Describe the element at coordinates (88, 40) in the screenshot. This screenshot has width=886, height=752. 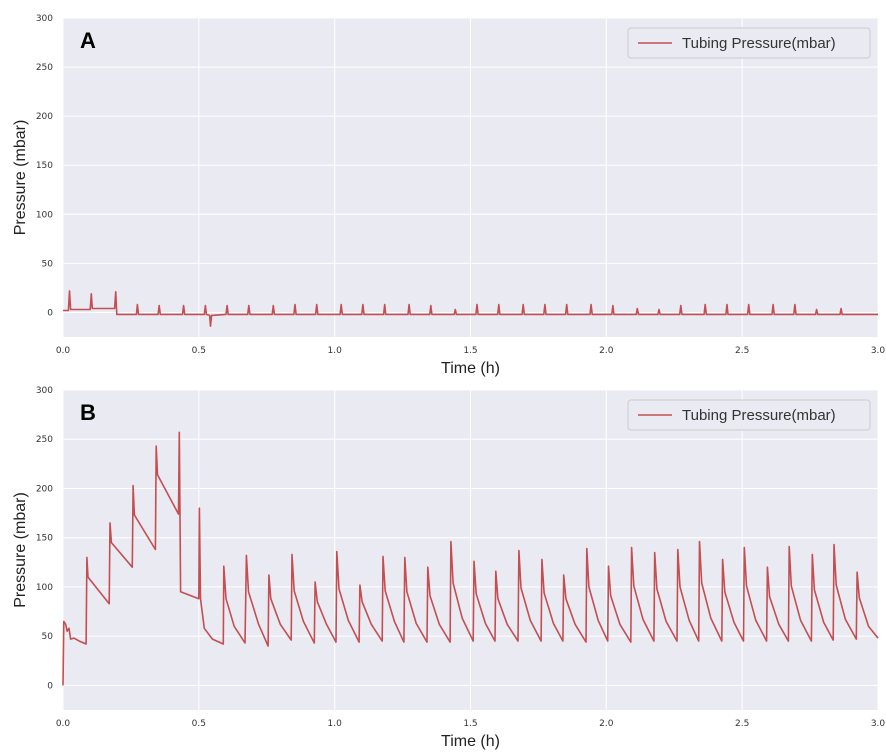
I see `panel-letter: A` at that location.